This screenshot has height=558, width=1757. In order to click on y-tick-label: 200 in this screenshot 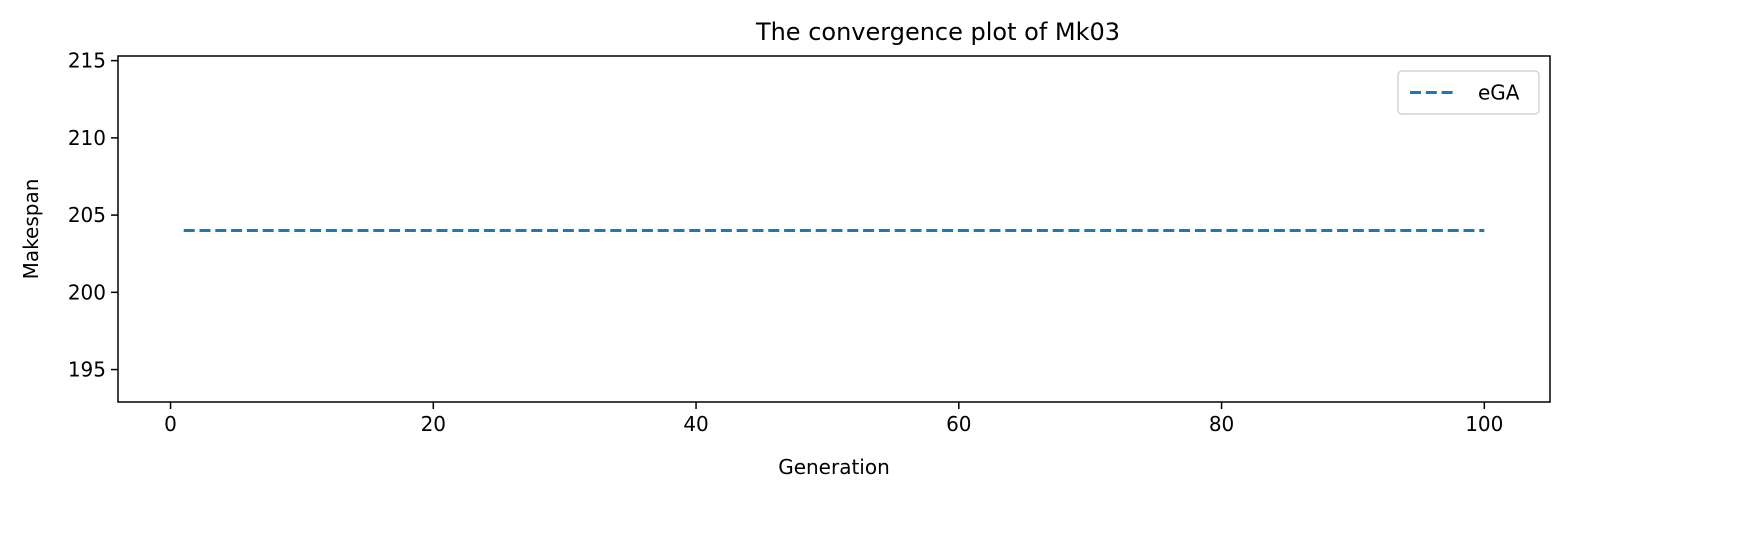, I will do `click(87, 292)`.